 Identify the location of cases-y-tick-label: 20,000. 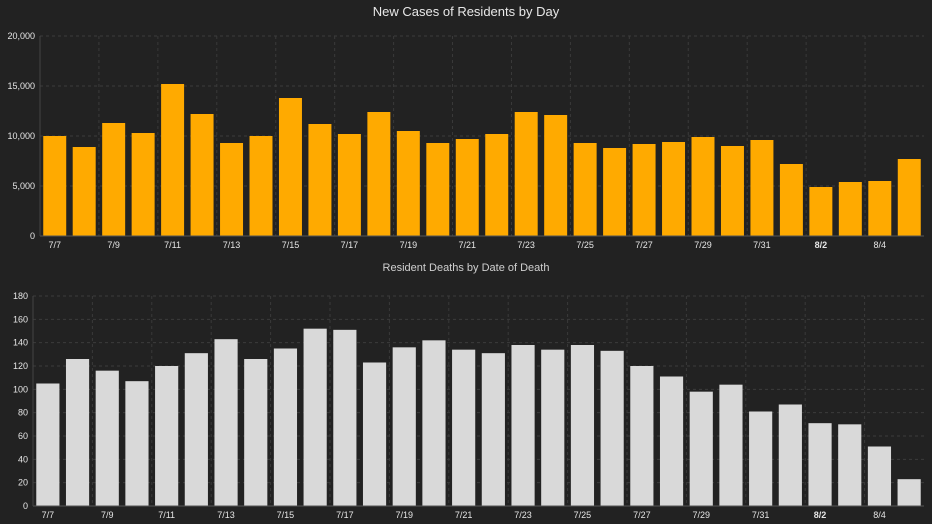
(21, 36).